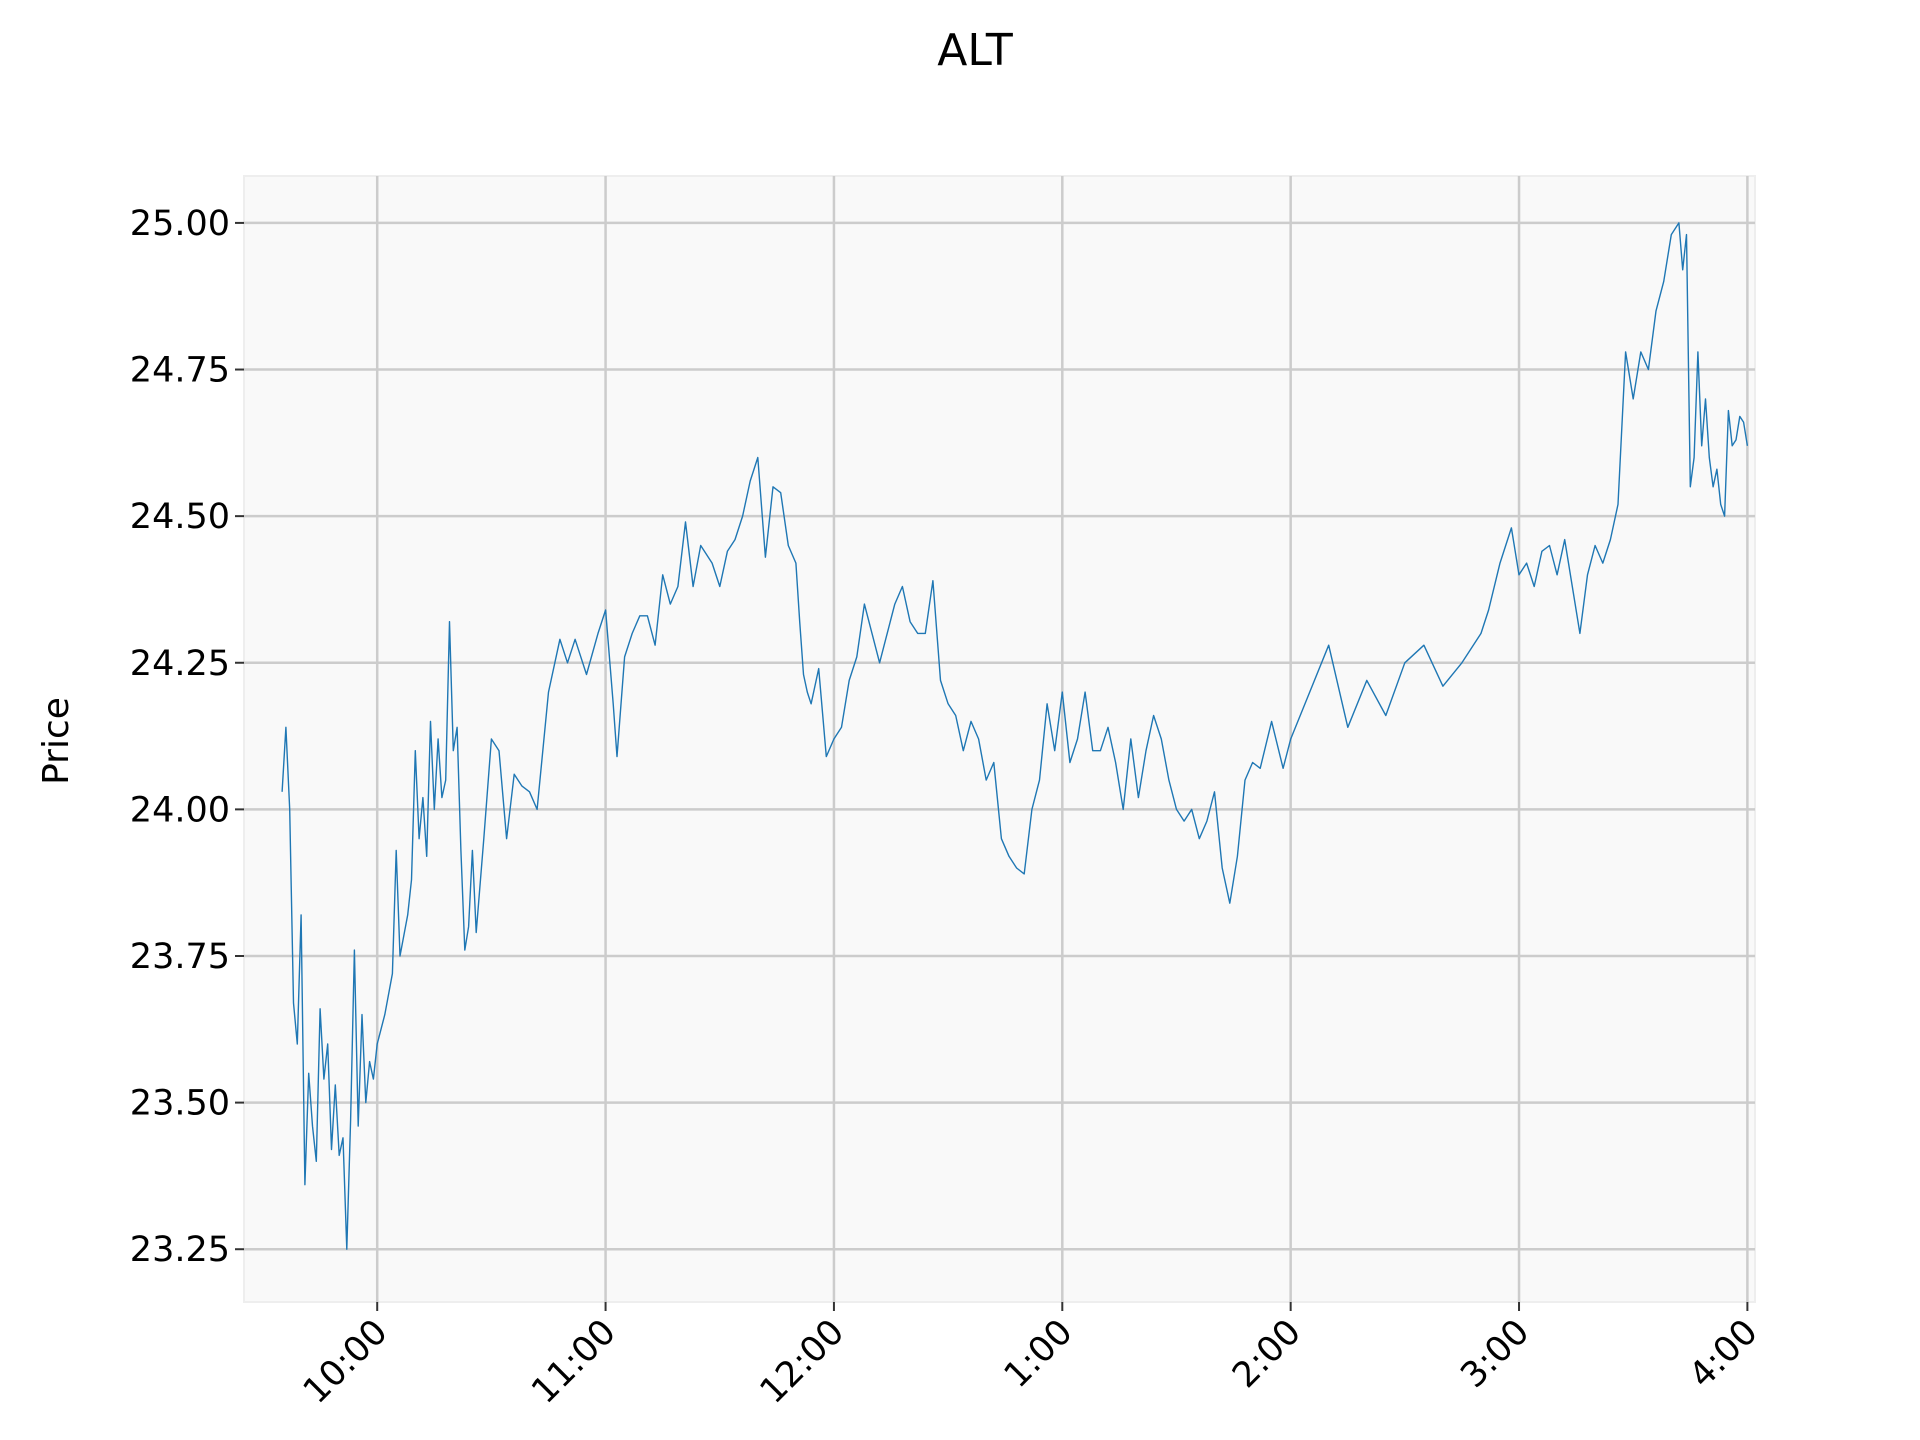  Describe the element at coordinates (1724, 1354) in the screenshot. I see `x-tick-label: 4:00` at that location.